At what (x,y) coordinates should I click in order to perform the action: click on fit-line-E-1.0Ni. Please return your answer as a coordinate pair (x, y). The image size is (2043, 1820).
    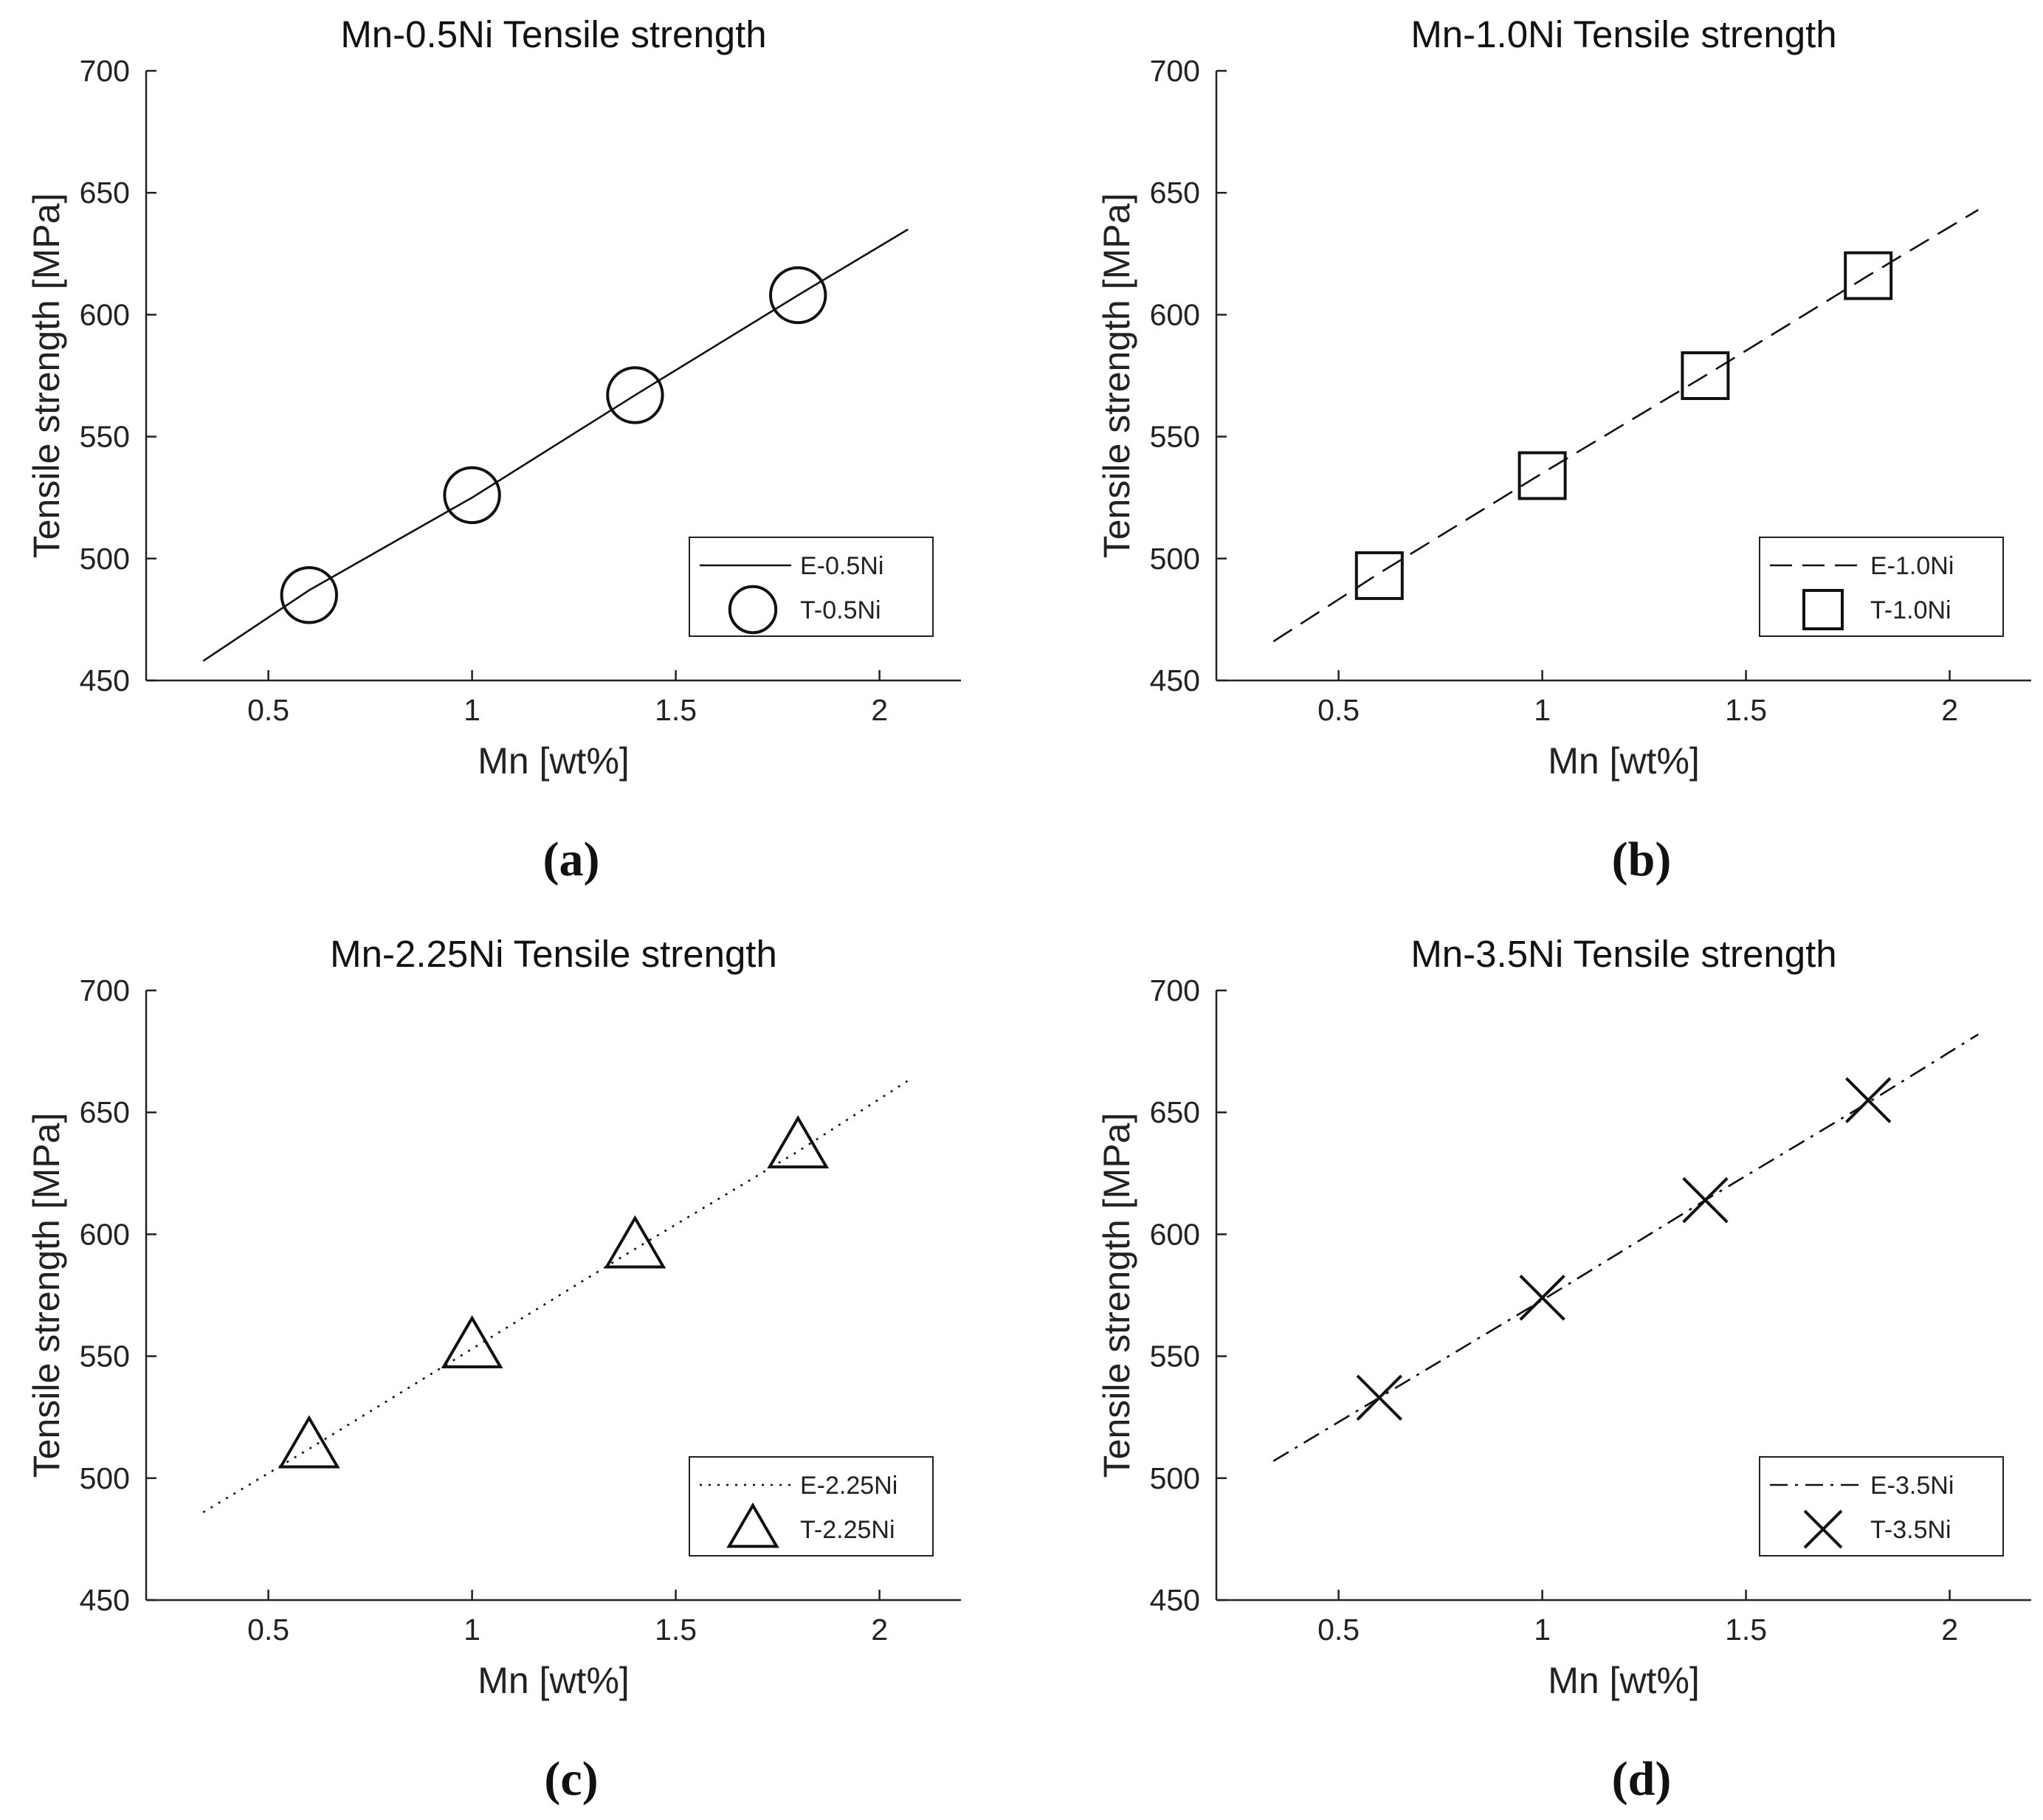
    Looking at the image, I should click on (1625, 426).